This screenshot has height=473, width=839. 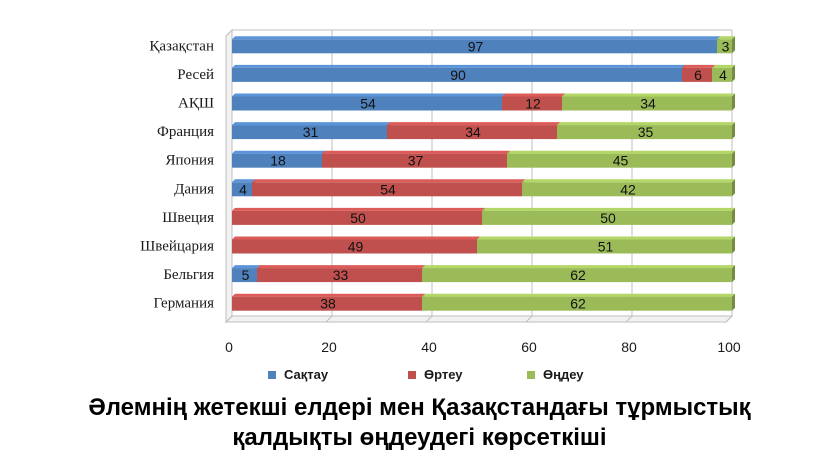 I want to click on data-label: 51, so click(x=606, y=247).